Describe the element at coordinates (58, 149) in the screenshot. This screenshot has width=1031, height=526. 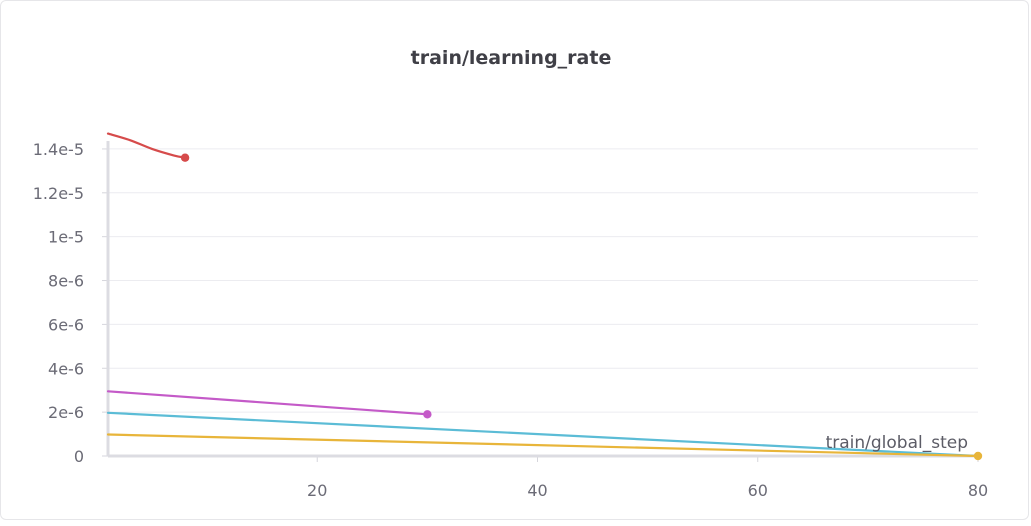
I see `y-tick-label: 1.4e-5` at that location.